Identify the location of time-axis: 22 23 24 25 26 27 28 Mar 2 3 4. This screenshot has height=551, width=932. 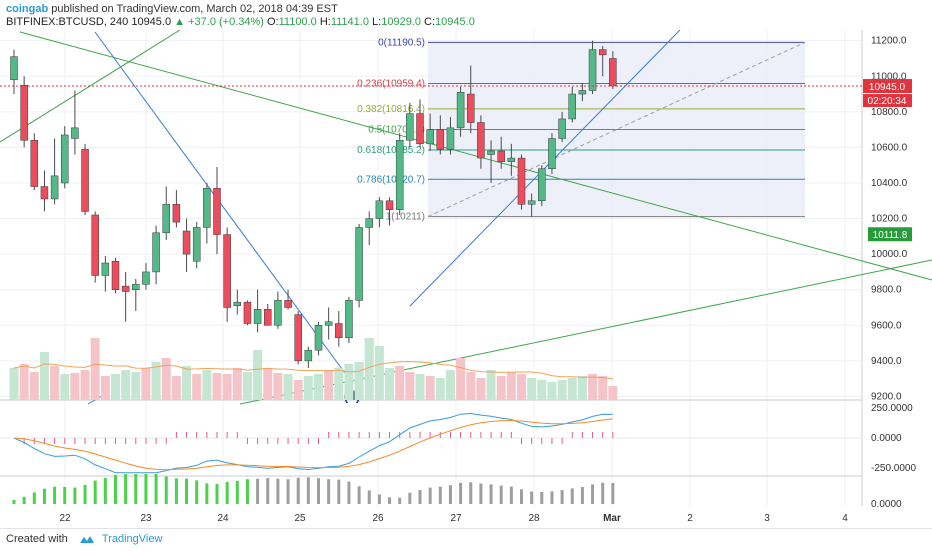
(453, 518).